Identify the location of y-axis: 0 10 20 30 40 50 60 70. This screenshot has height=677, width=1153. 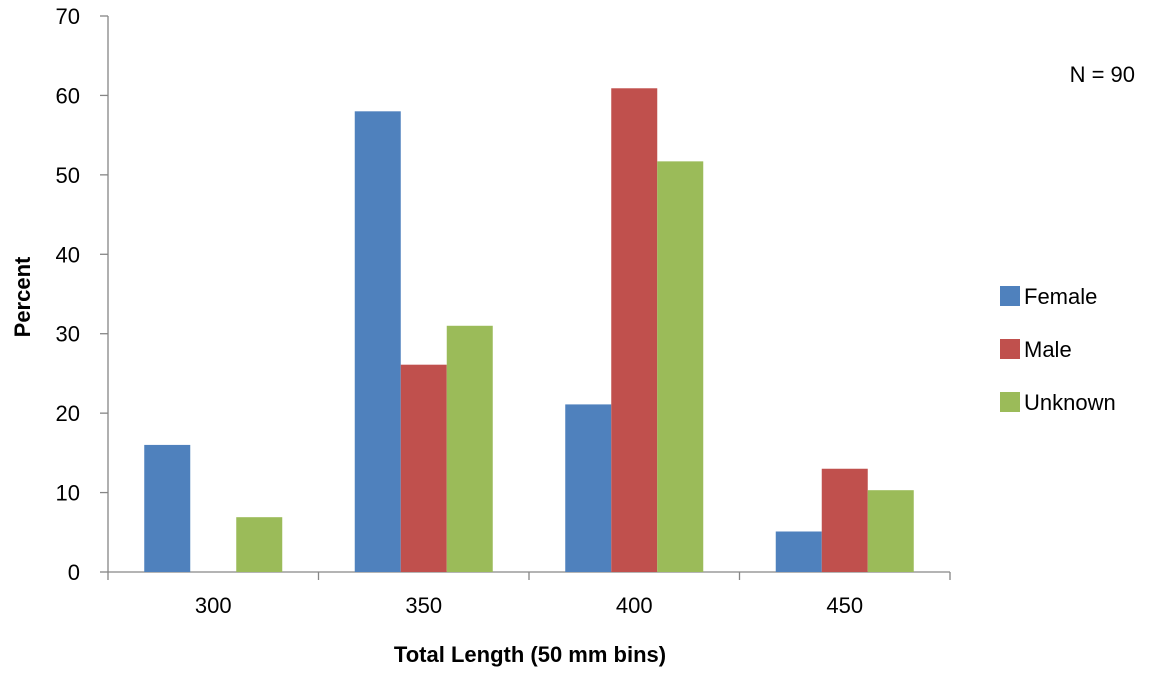
(82, 294).